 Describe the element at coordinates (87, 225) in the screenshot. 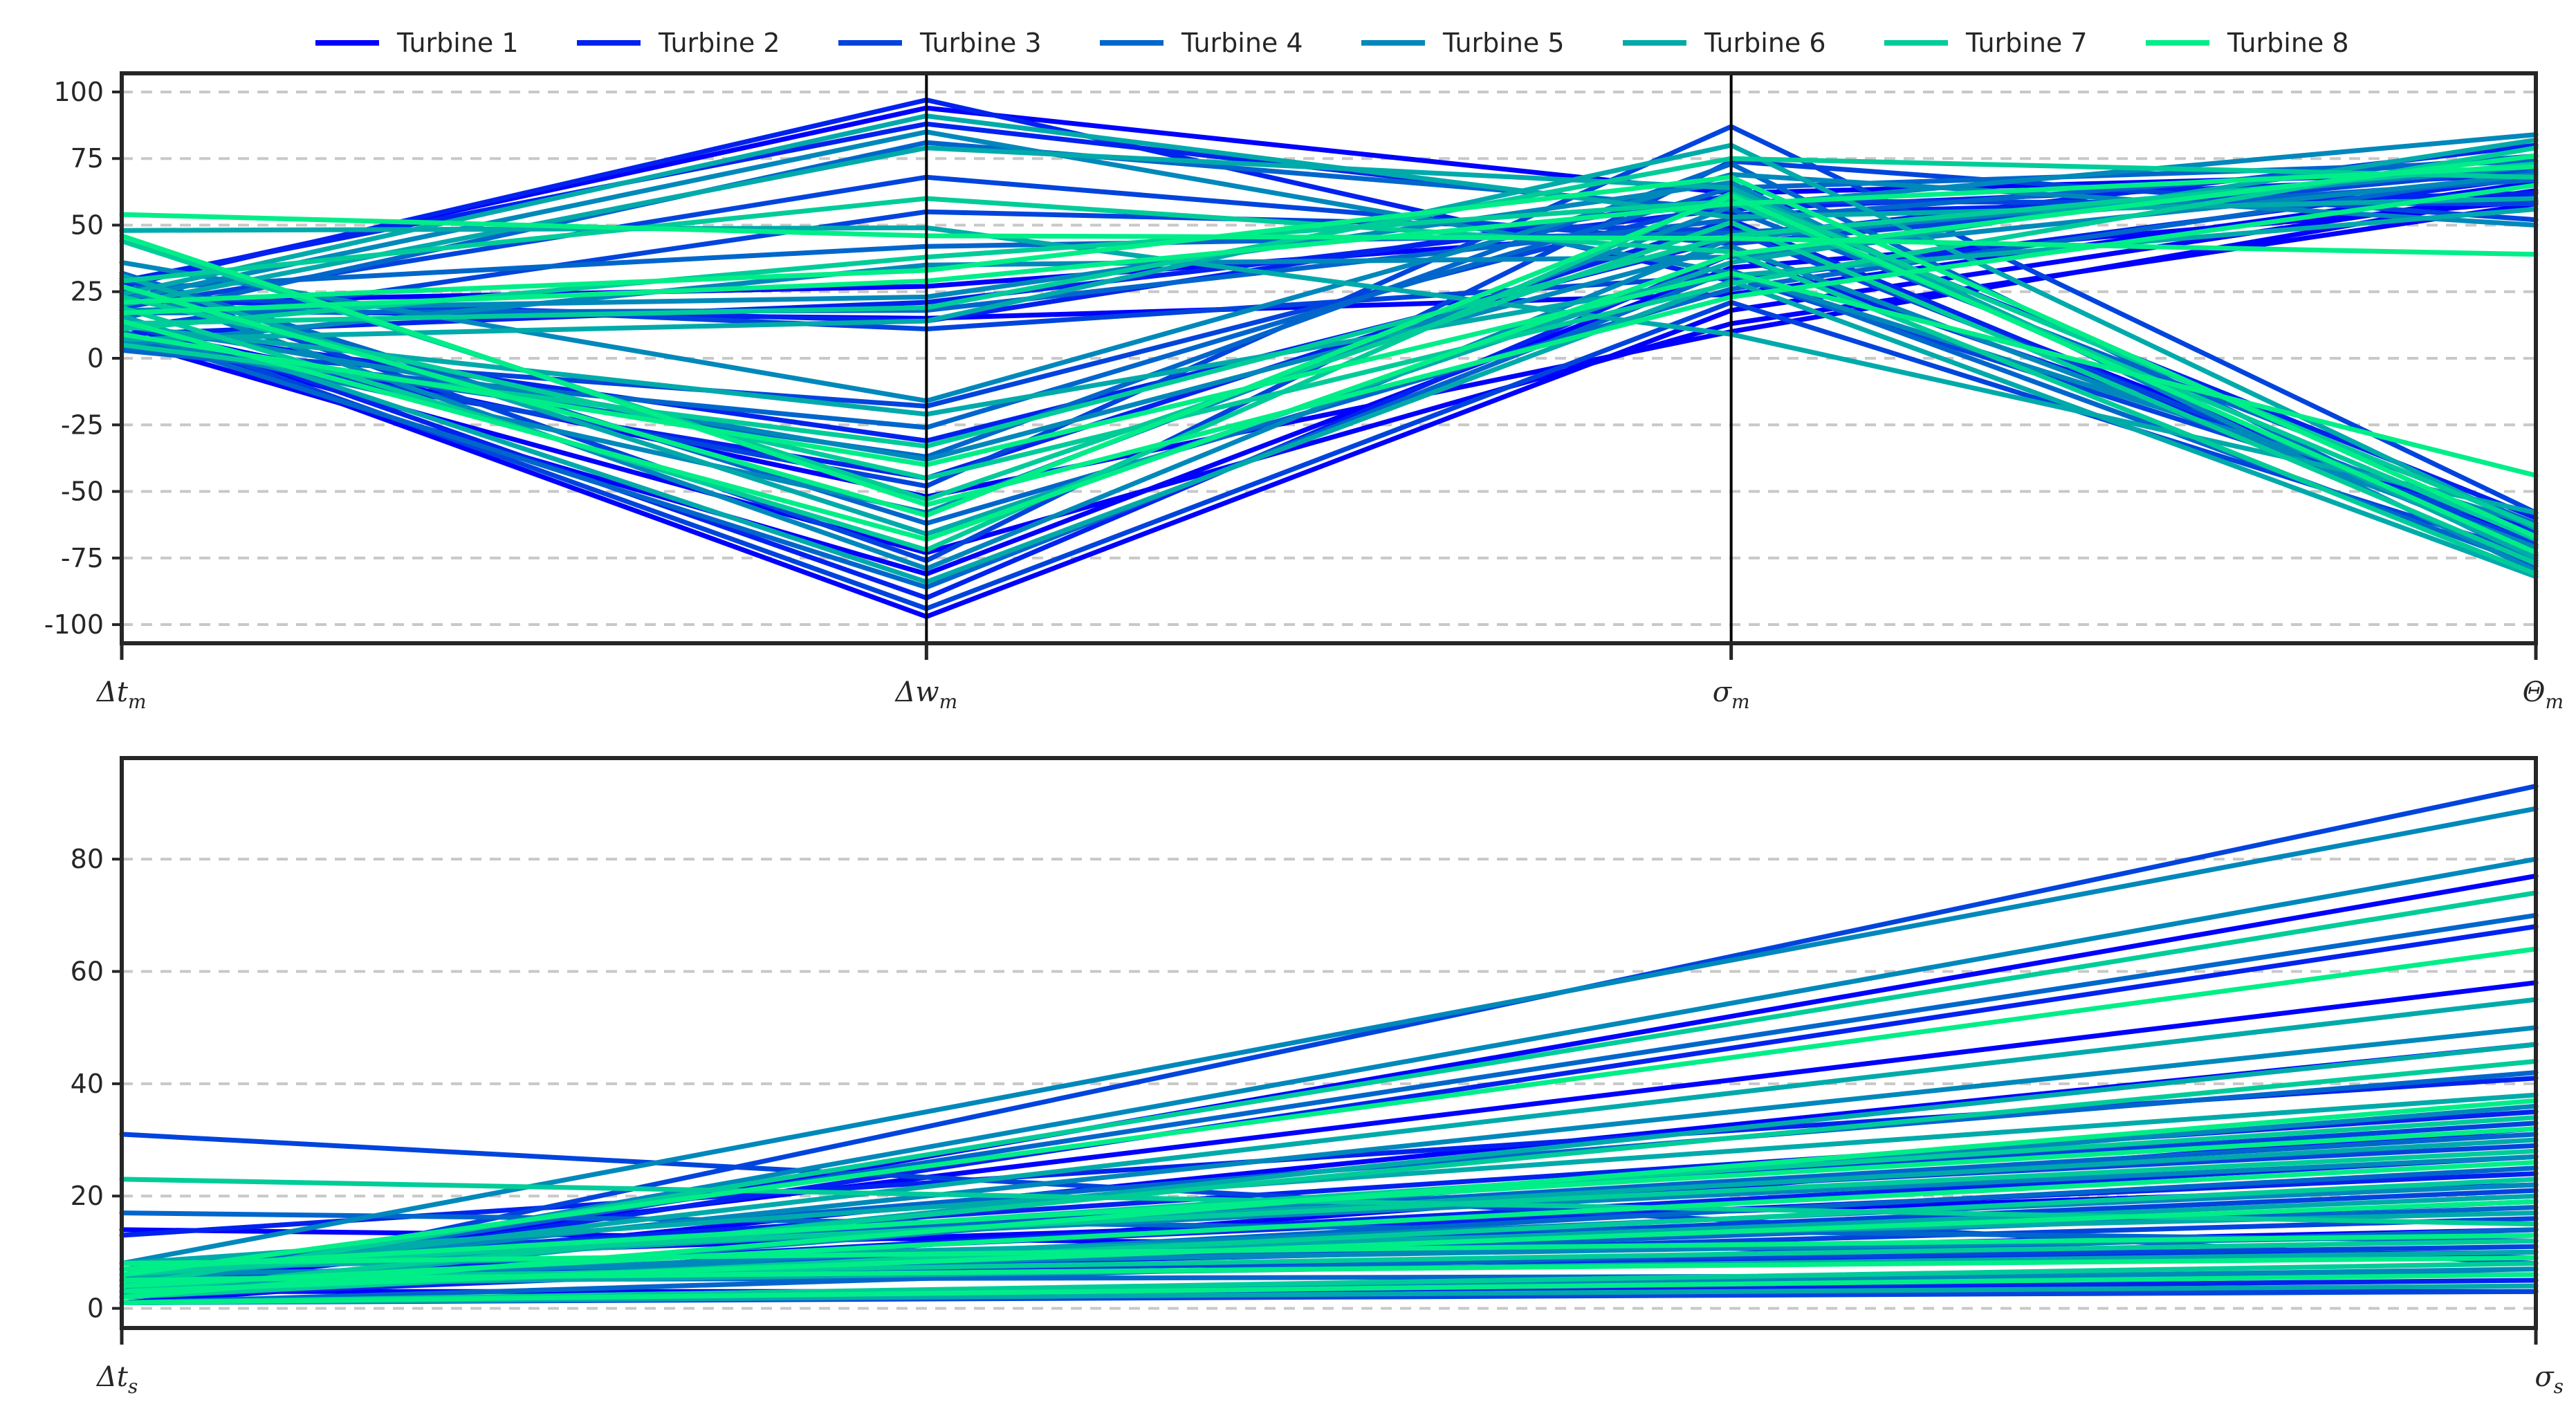

I see `y-tick-label: 50` at that location.